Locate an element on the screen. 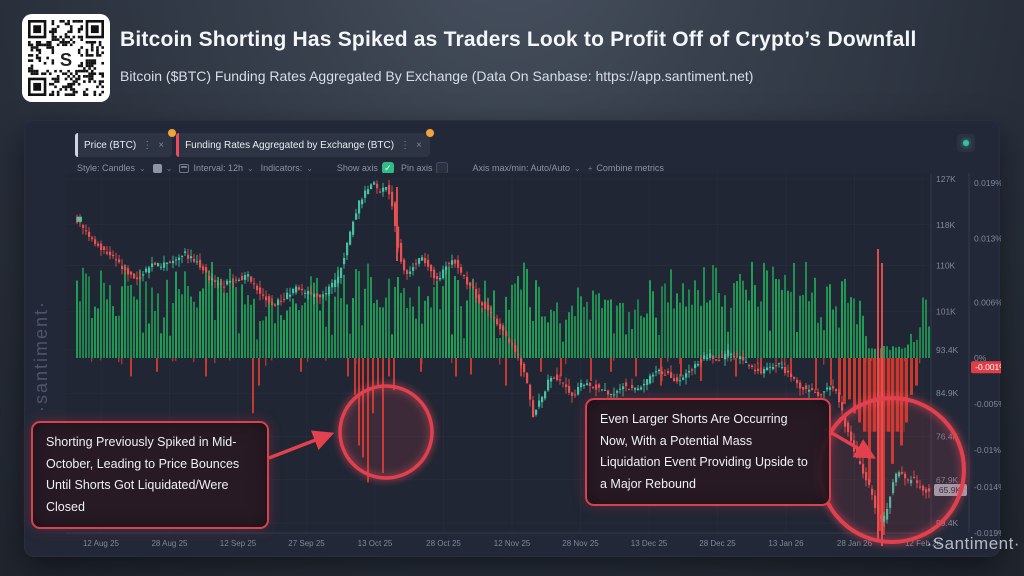 Image resolution: width=1024 pixels, height=576 pixels. style-selector: Style: Candles ⌄ is located at coordinates (111, 168).